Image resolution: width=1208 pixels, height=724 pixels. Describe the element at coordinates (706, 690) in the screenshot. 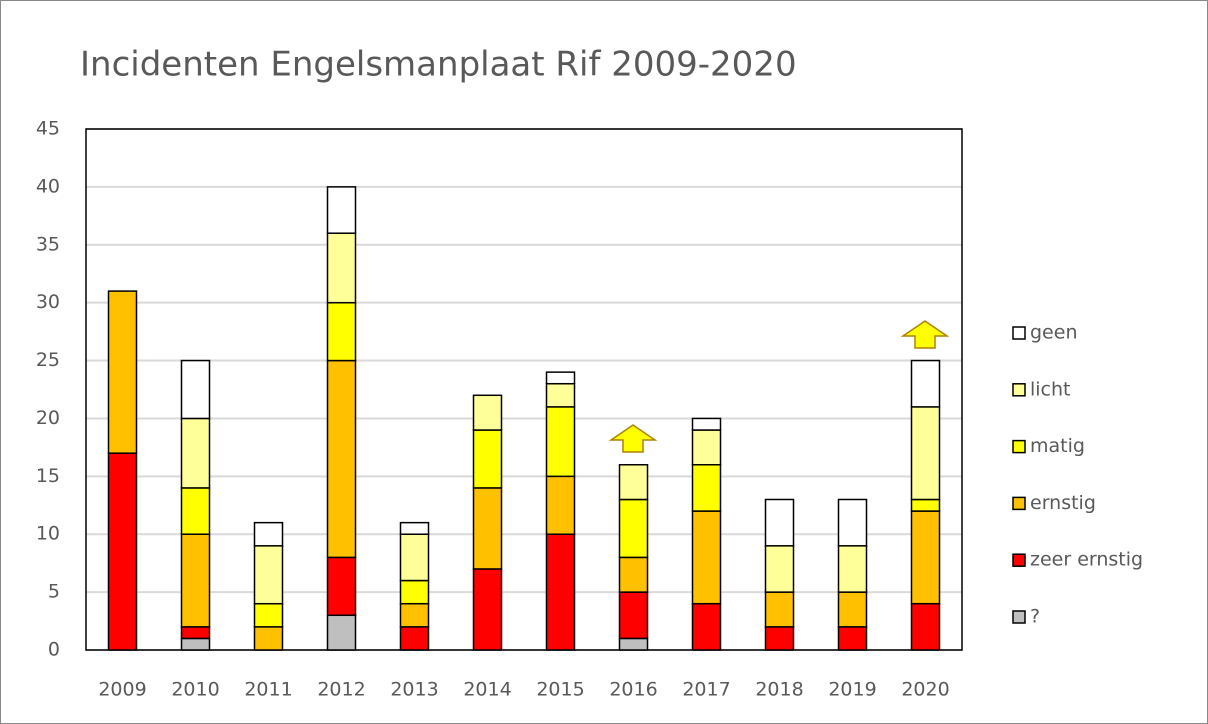

I see `x-tick-label: 2017` at that location.